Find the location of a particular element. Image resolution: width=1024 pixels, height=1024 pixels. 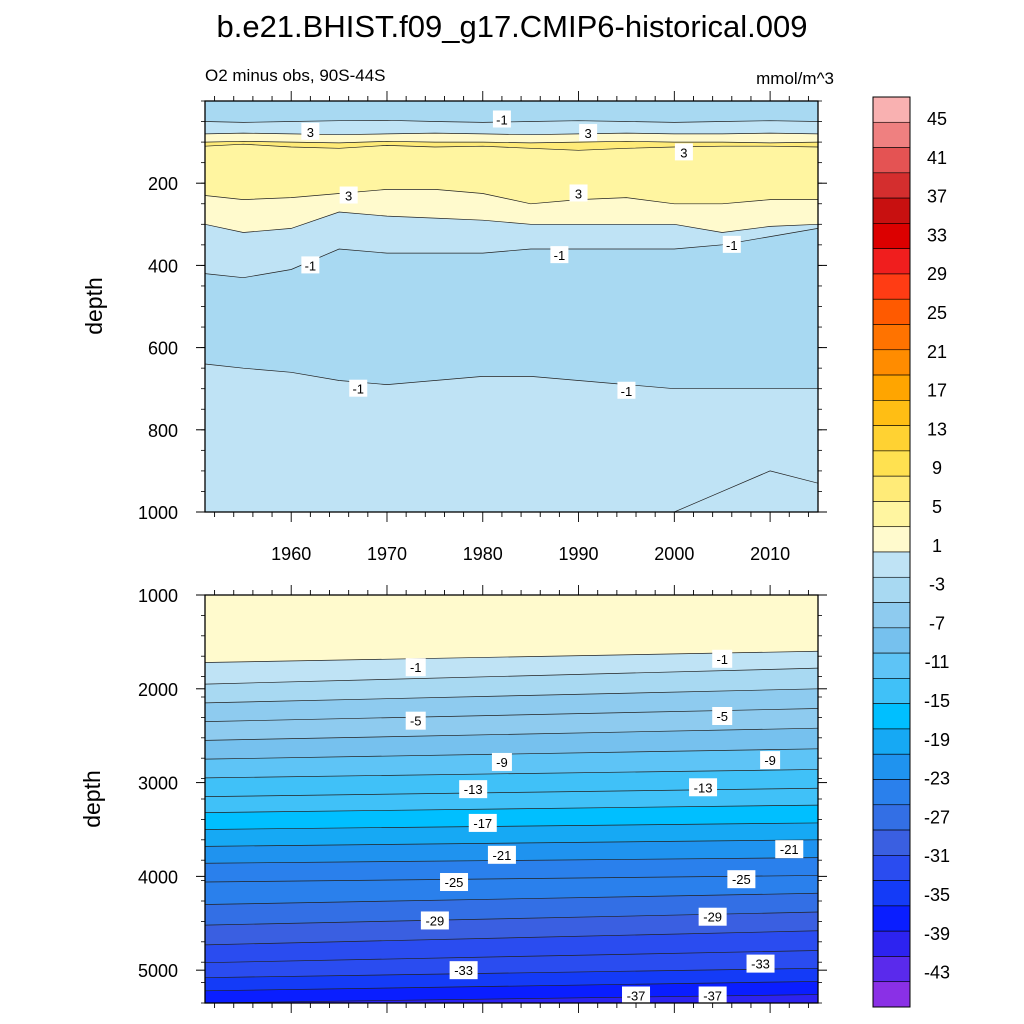

contour-label-text: -21 is located at coordinates (502, 855).